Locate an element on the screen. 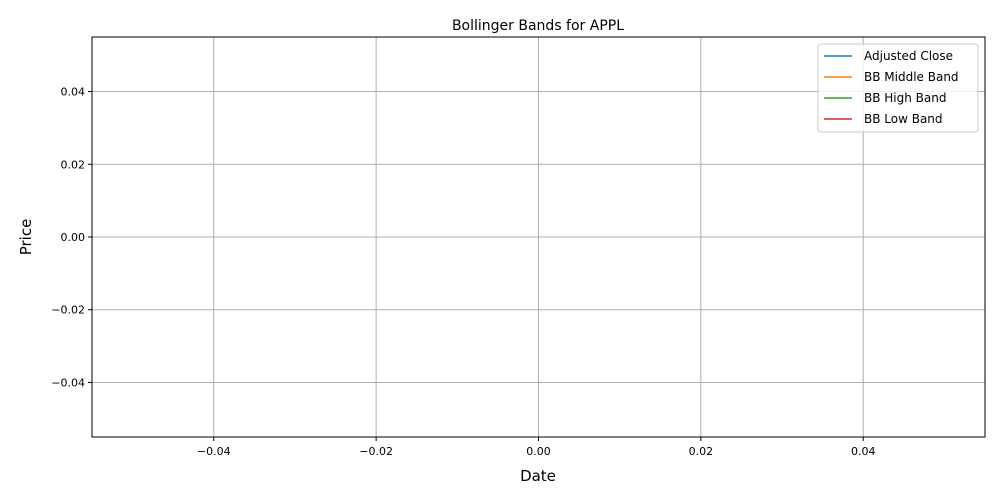 This screenshot has width=1000, height=500. y-tick-label: −0.02 is located at coordinates (68, 310).